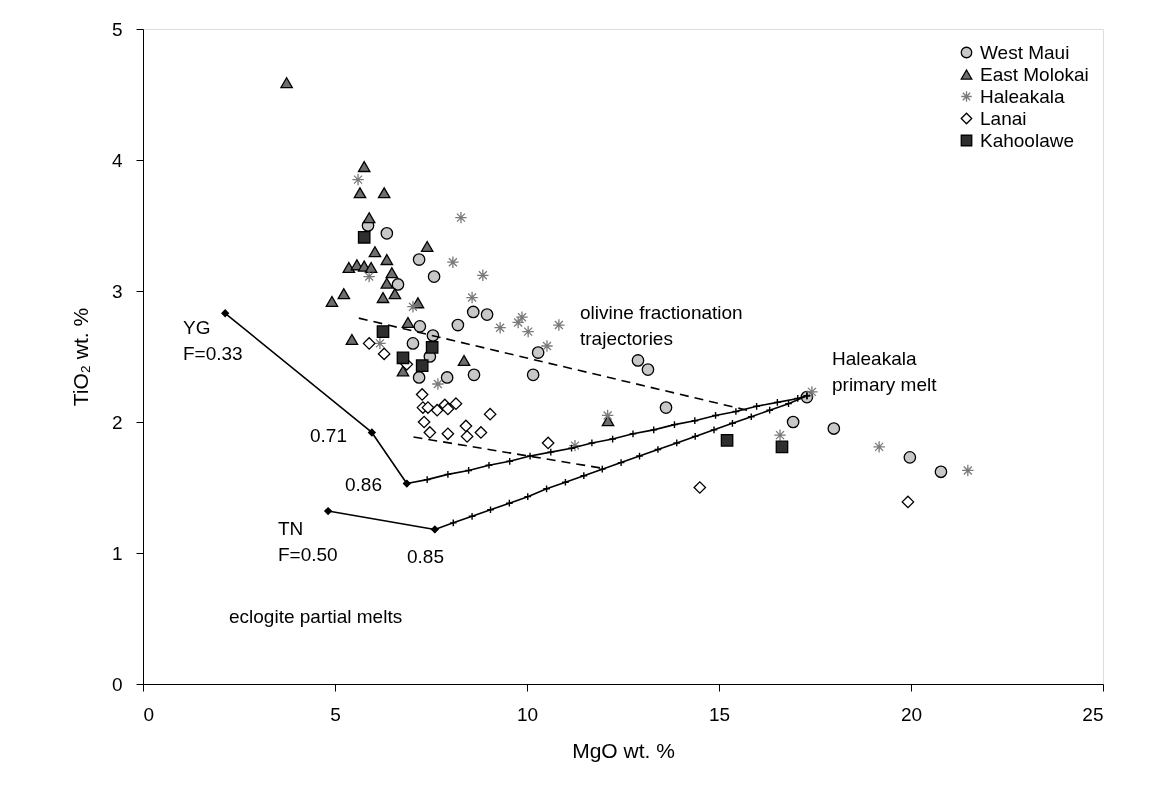  What do you see at coordinates (117, 422) in the screenshot?
I see `y-tick-label: 2` at bounding box center [117, 422].